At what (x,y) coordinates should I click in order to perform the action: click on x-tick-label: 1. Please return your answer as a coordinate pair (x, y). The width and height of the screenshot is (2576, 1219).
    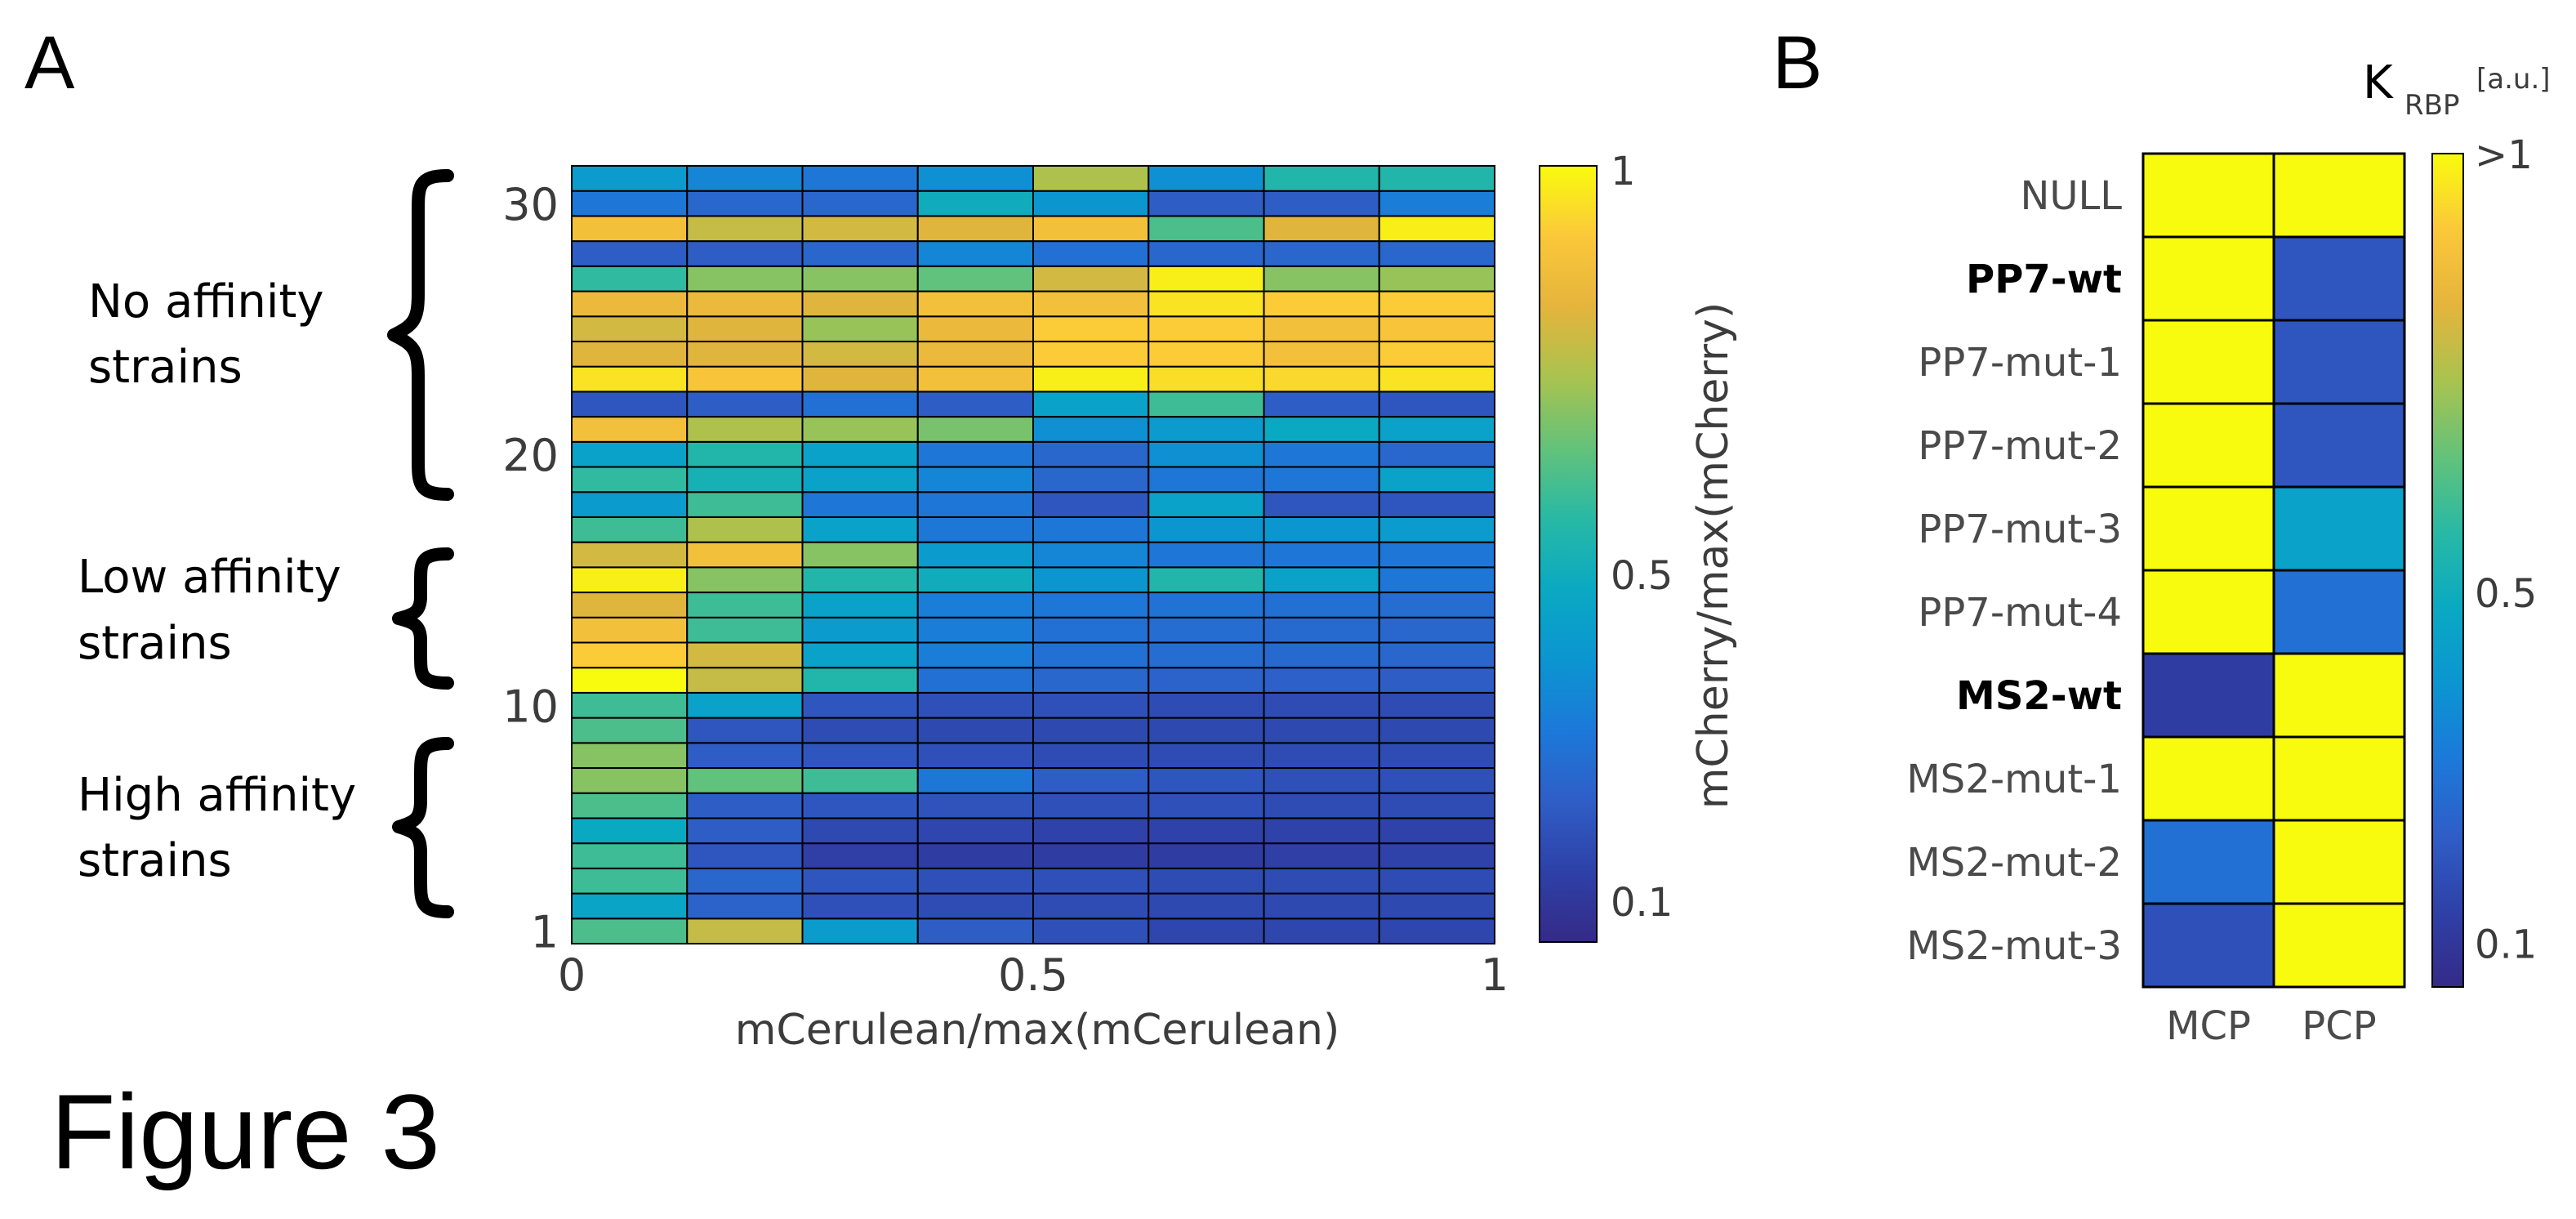
    Looking at the image, I should click on (1495, 975).